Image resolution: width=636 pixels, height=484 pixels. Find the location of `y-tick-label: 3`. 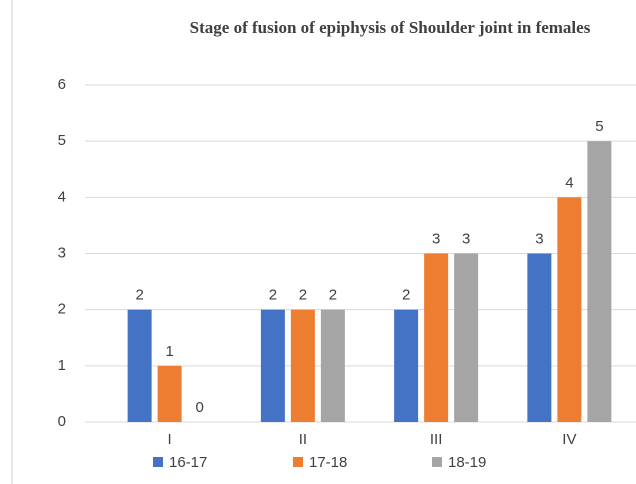

y-tick-label: 3 is located at coordinates (62, 252).